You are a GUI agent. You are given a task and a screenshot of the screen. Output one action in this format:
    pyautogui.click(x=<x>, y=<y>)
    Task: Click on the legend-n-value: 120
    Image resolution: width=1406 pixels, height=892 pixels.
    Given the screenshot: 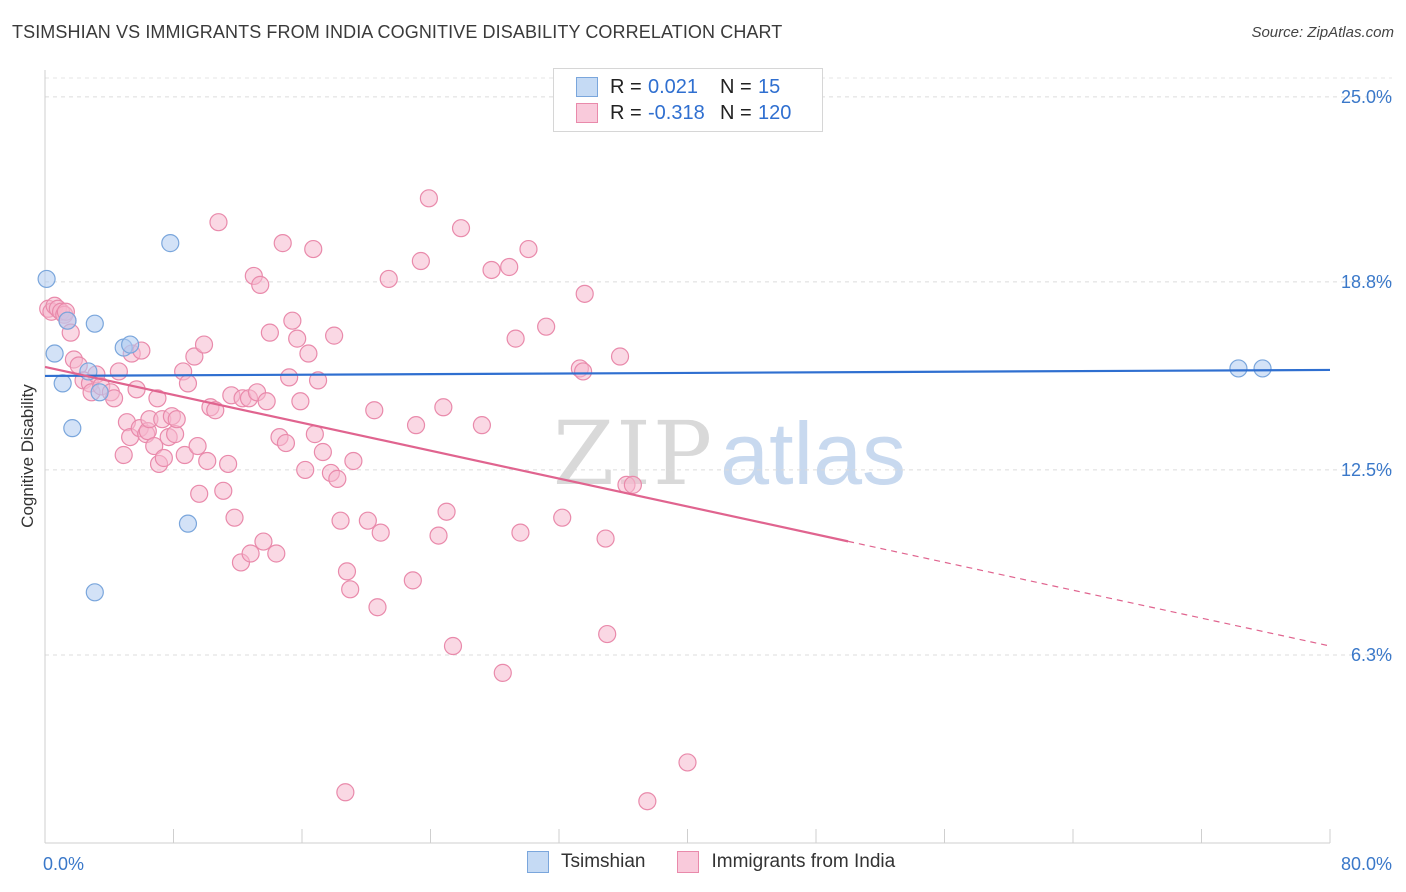 What is the action you would take?
    pyautogui.click(x=775, y=112)
    